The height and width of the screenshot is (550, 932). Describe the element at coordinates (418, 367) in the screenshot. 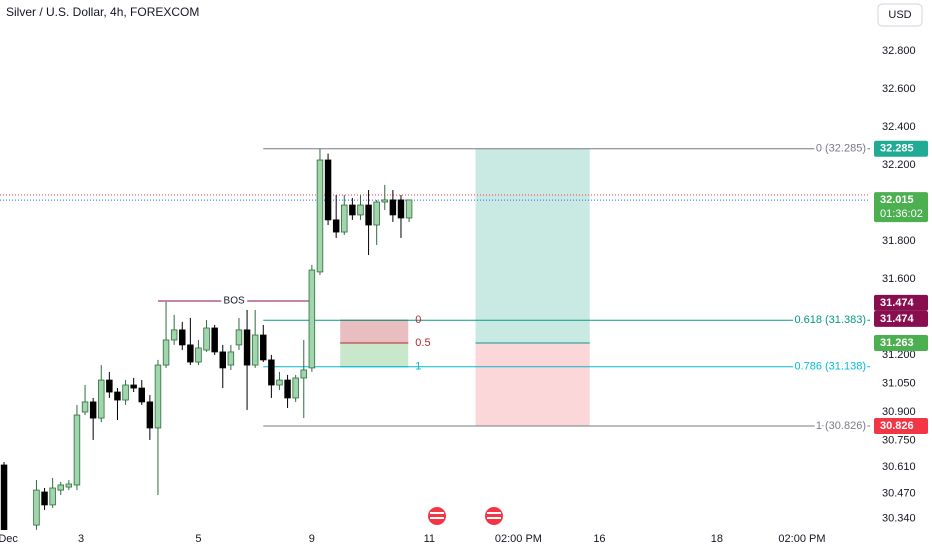

I see `fib-box-label: 1` at that location.